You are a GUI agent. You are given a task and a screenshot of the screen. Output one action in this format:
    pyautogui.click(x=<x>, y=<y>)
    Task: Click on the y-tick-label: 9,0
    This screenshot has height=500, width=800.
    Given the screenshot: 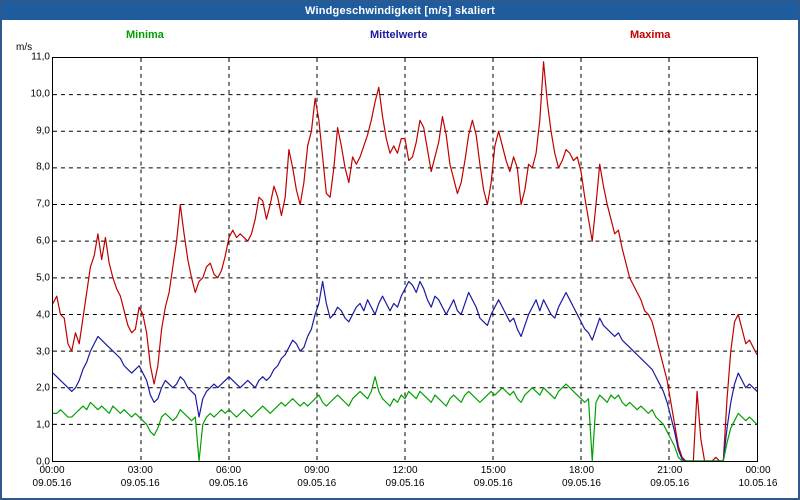 What is the action you would take?
    pyautogui.click(x=43, y=131)
    